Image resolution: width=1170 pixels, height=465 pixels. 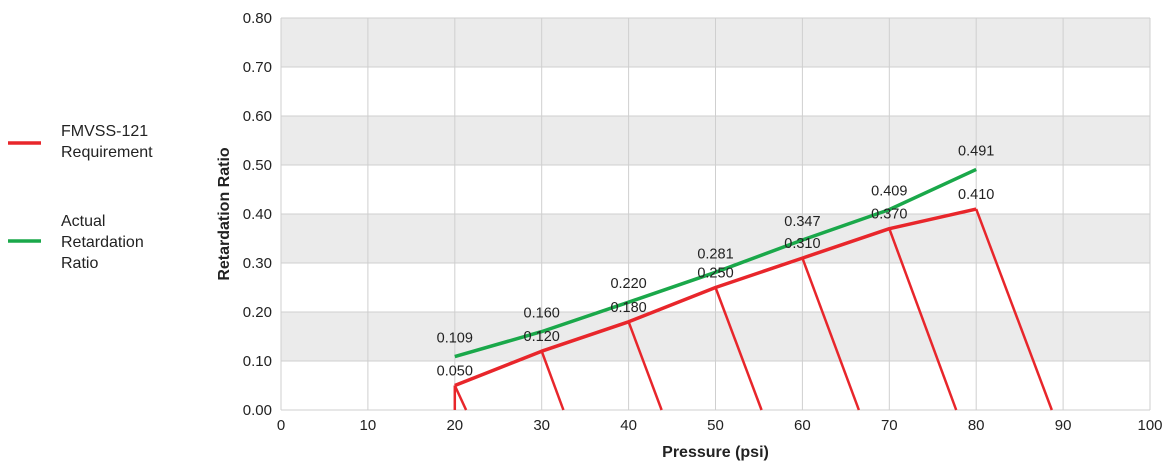 What do you see at coordinates (889, 425) in the screenshot?
I see `x-tick-label: 70` at bounding box center [889, 425].